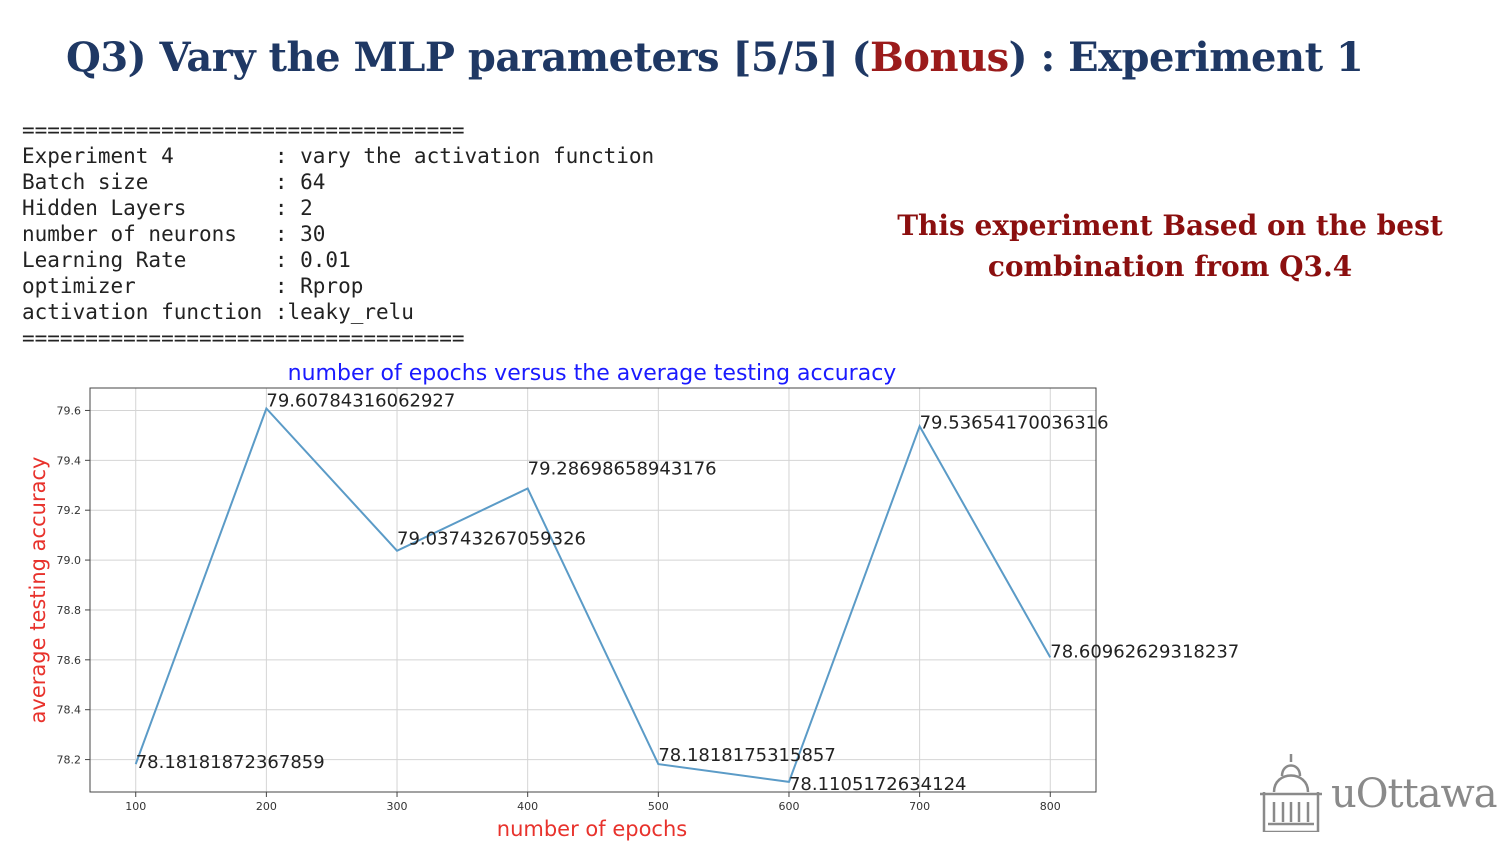 Image resolution: width=1500 pixels, height=844 pixels. What do you see at coordinates (69, 660) in the screenshot?
I see `y-tick-label: 78.6` at bounding box center [69, 660].